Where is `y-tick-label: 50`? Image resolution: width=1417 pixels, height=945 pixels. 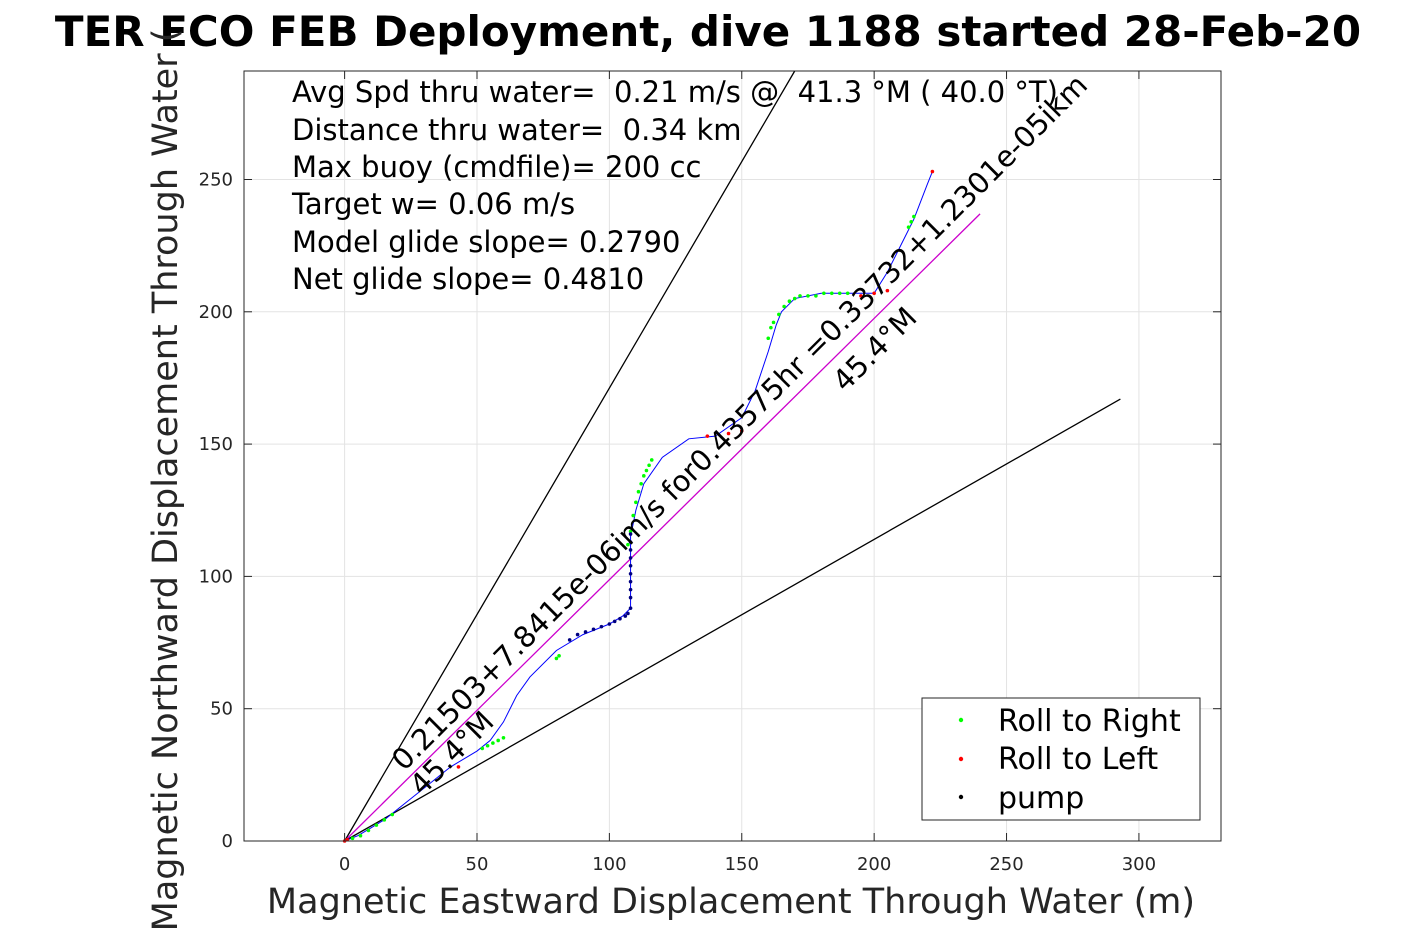 y-tick-label: 50 is located at coordinates (221, 709).